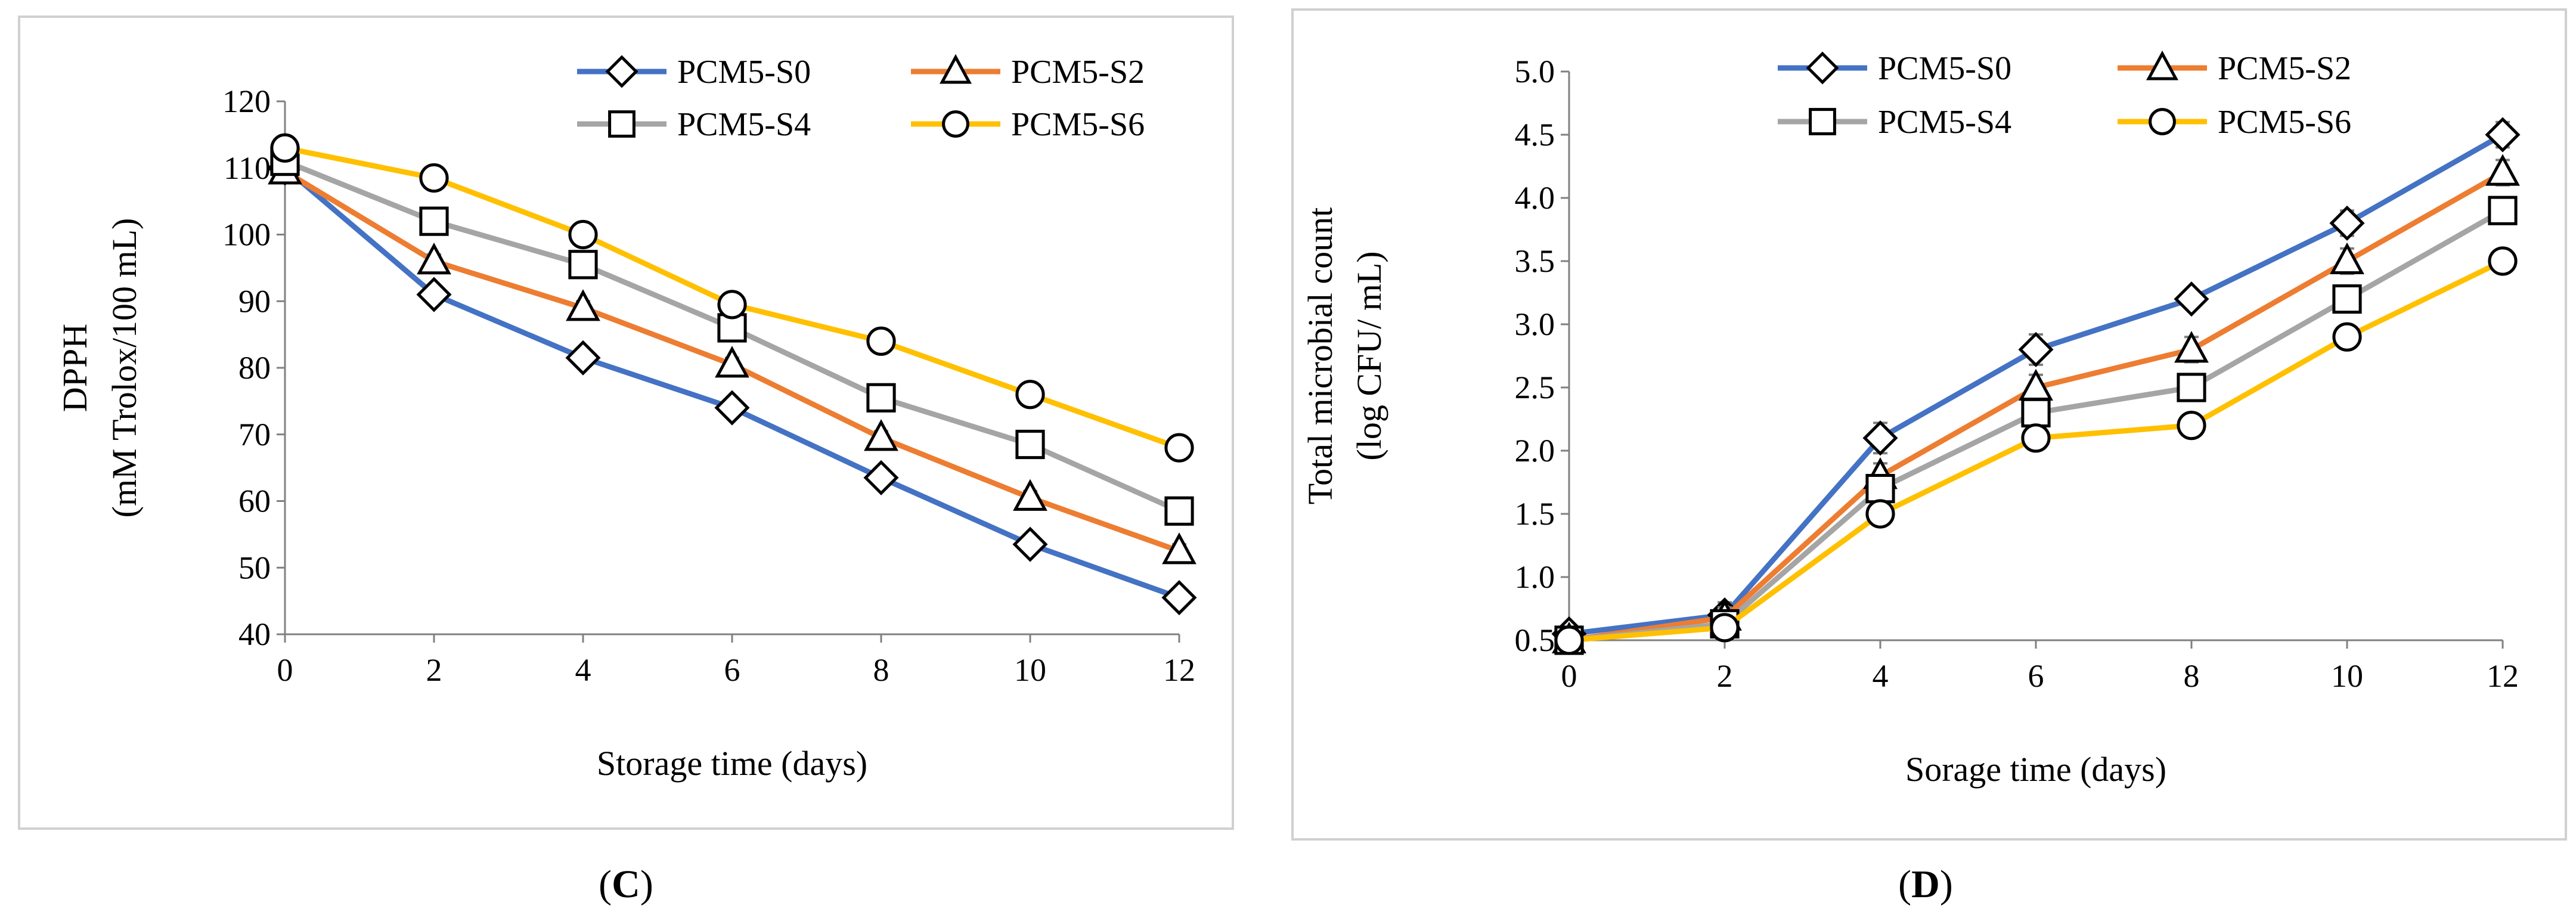 Image resolution: width=2576 pixels, height=924 pixels. What do you see at coordinates (1535, 577) in the screenshot?
I see `y-tick-label: 1.0` at bounding box center [1535, 577].